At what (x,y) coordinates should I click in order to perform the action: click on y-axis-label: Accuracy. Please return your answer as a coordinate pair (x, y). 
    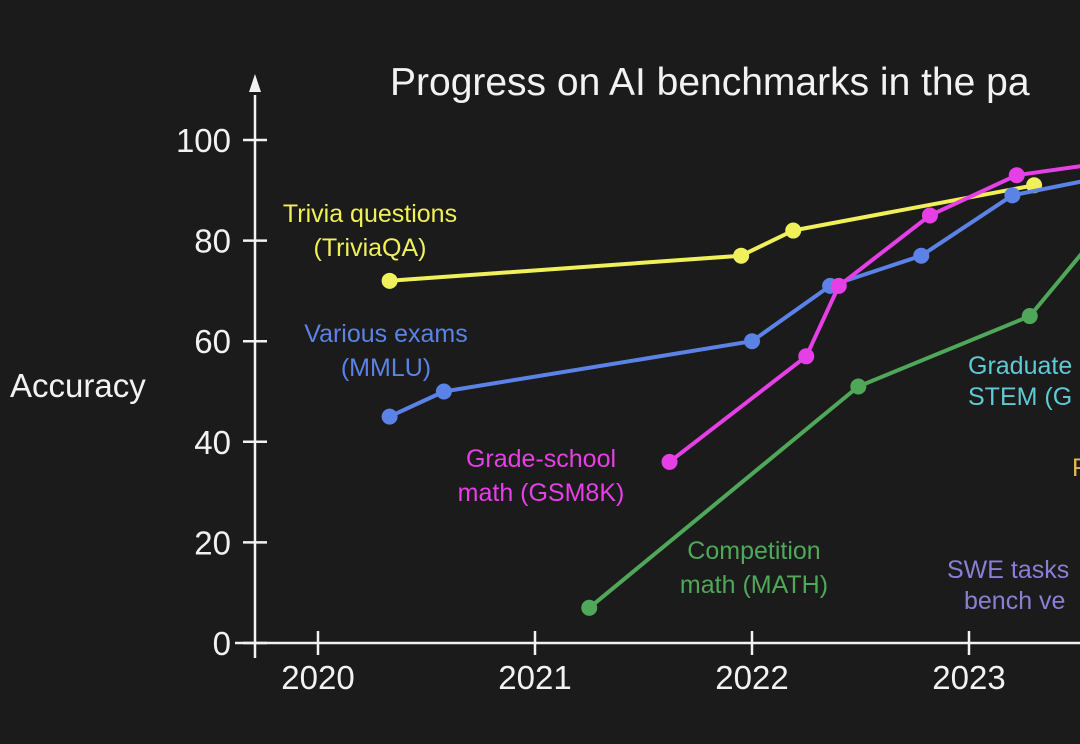
    Looking at the image, I should click on (78, 385).